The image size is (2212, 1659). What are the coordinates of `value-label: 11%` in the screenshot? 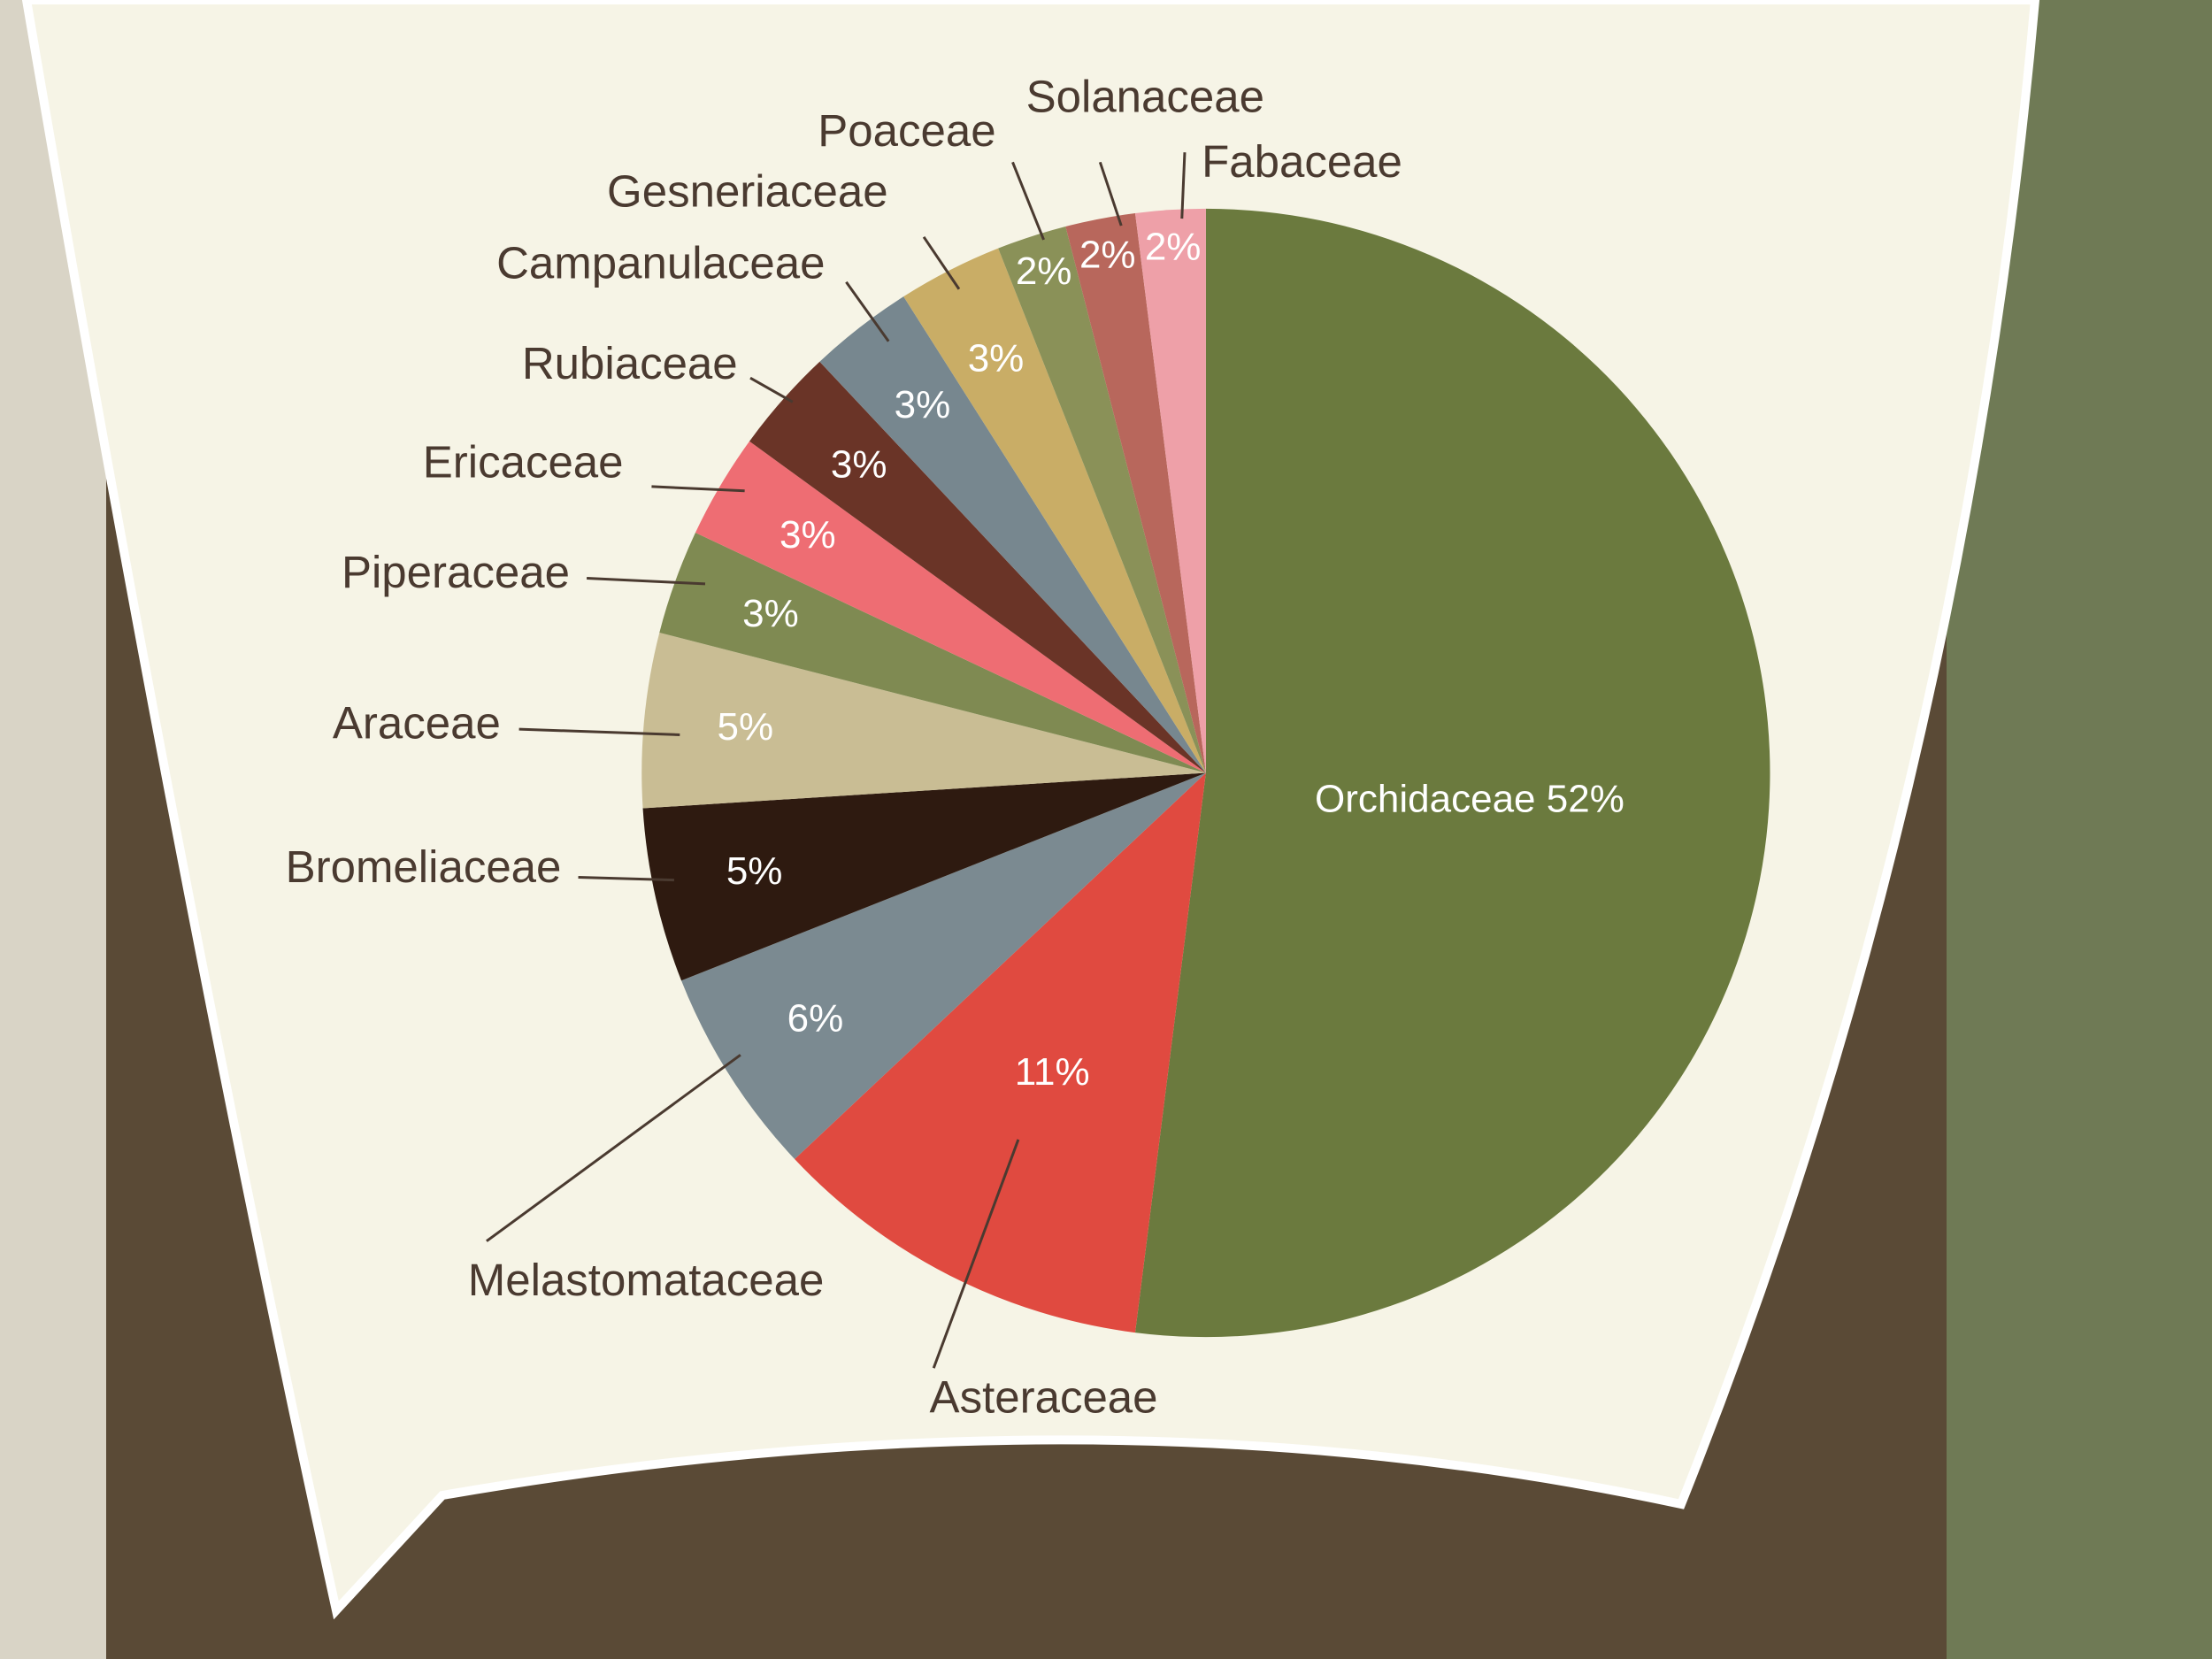 It's located at (1053, 1072).